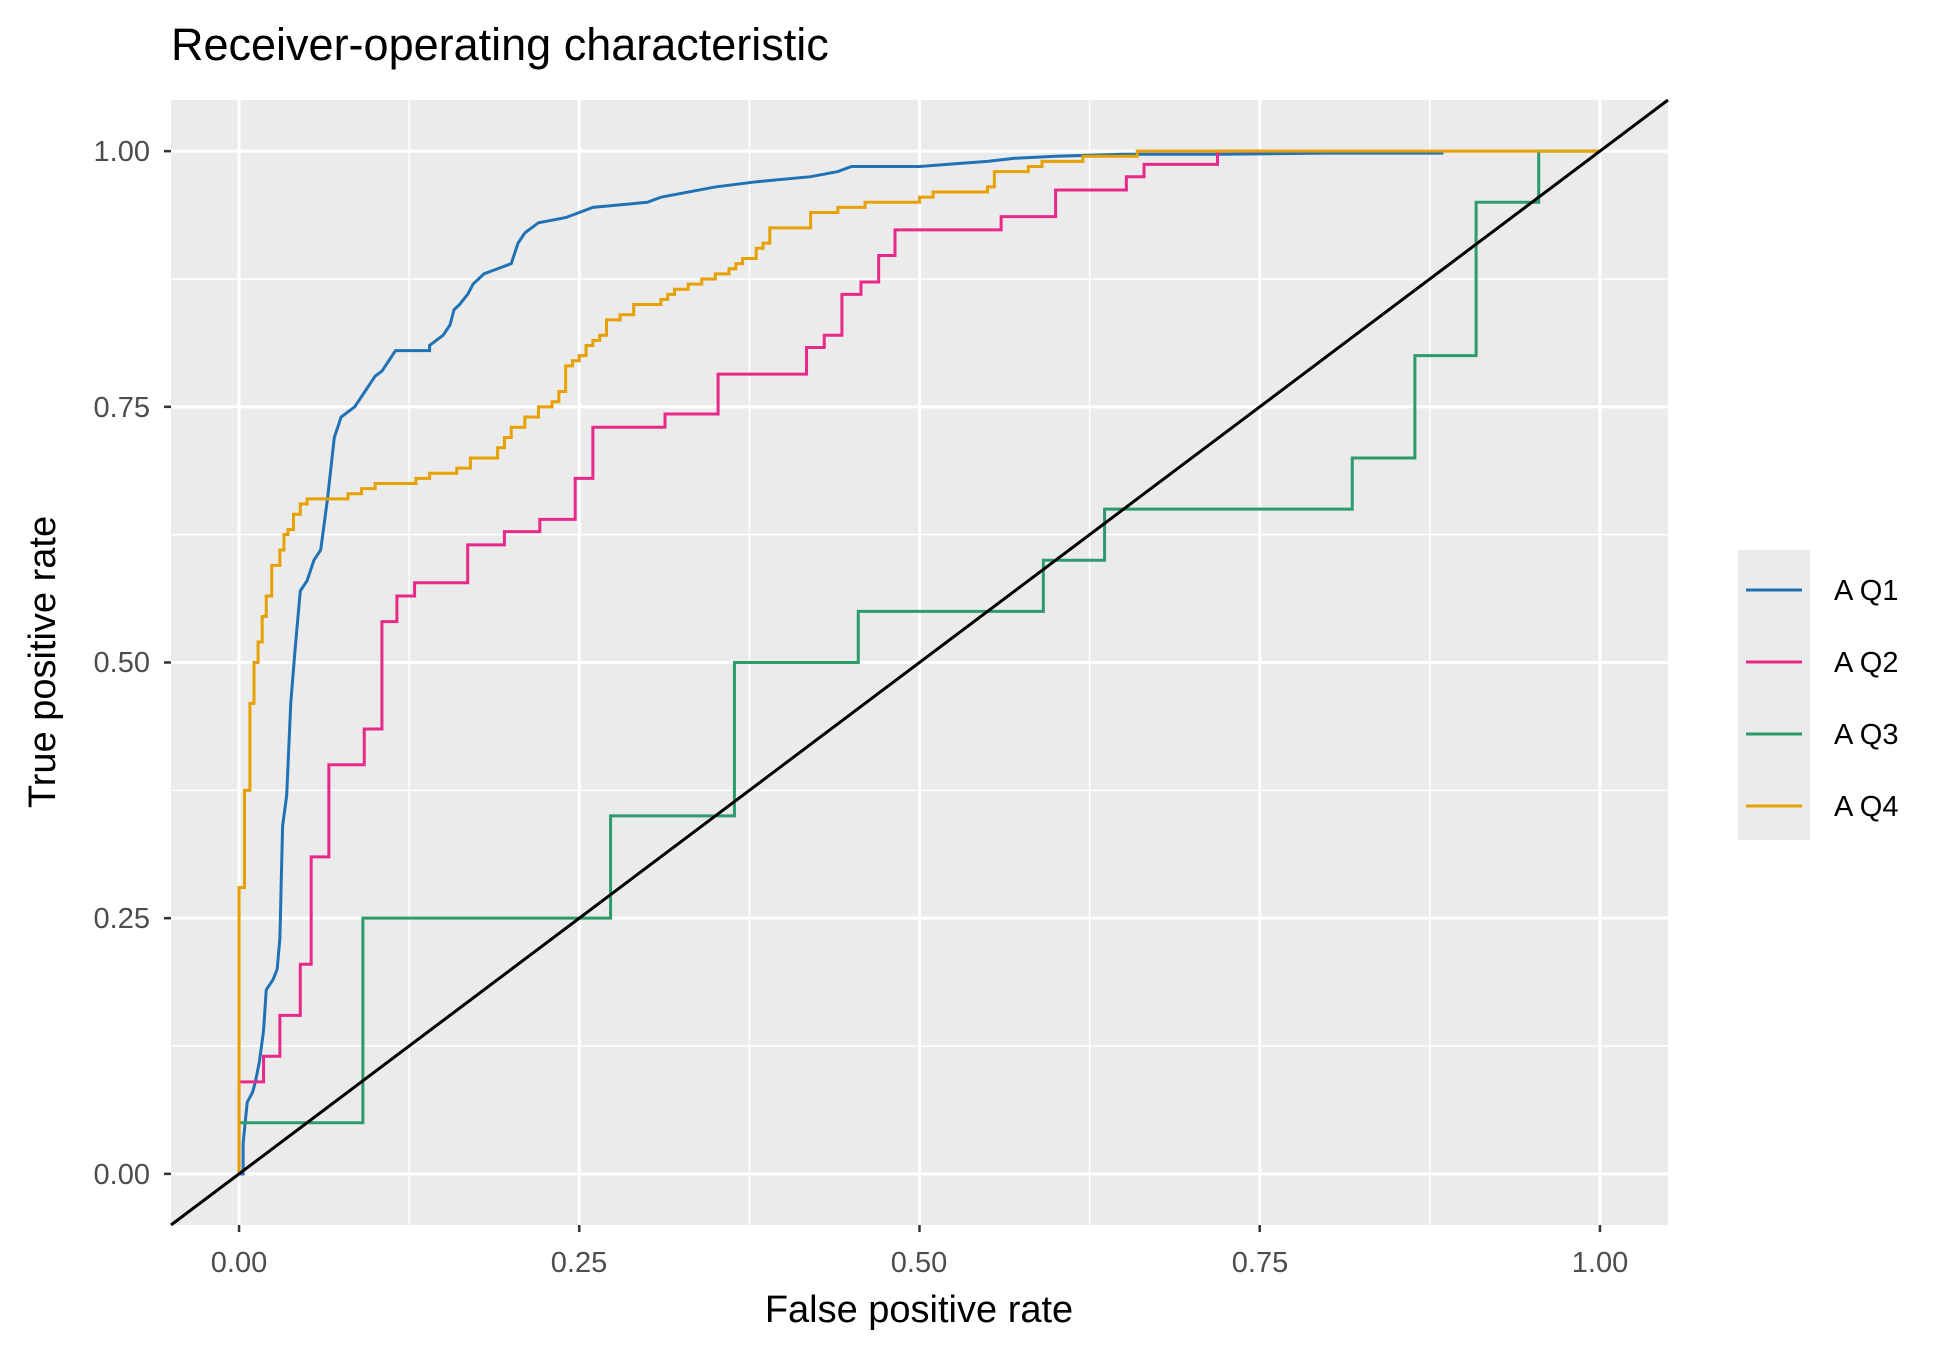 The image size is (1950, 1350). What do you see at coordinates (122, 919) in the screenshot?
I see `y-tick-label-1: 0.25` at bounding box center [122, 919].